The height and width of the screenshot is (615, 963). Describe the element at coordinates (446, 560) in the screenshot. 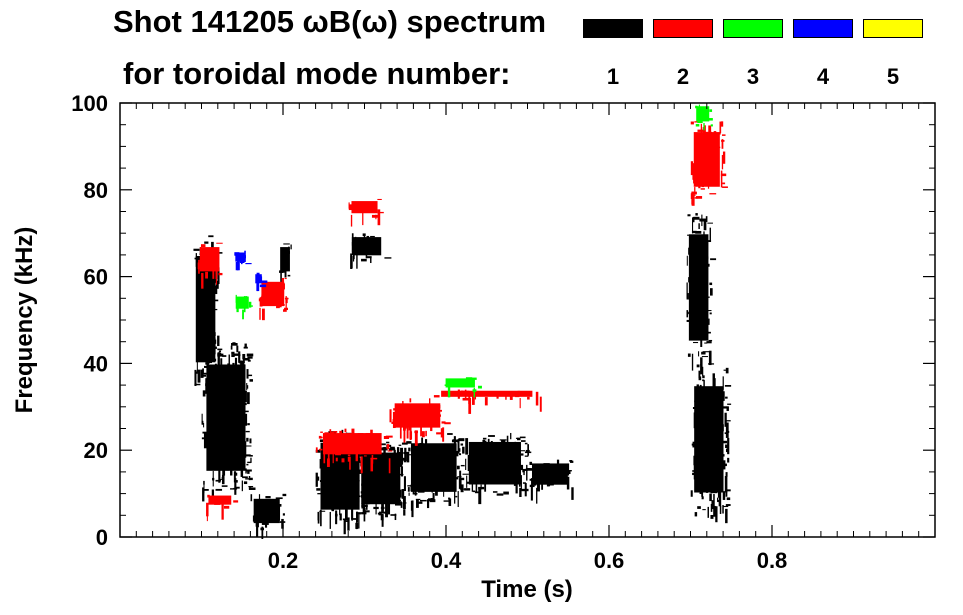

I see `x-tick-label: 0.4` at that location.